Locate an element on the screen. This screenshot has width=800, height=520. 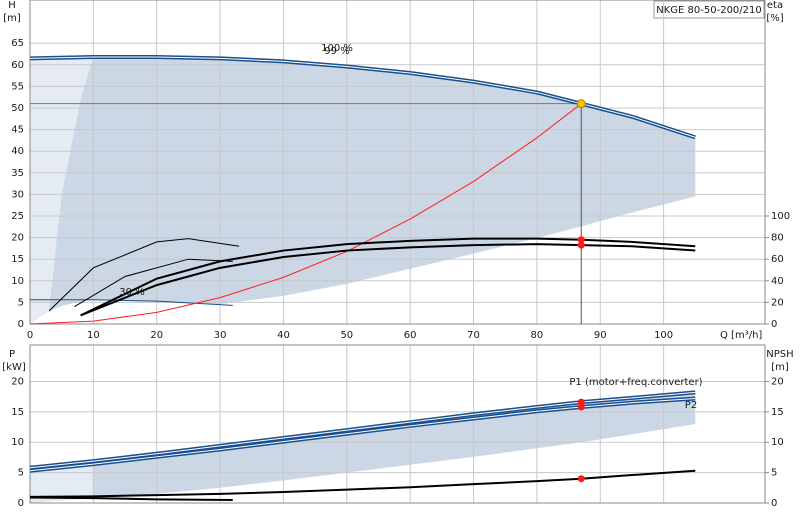
y2-axis-label: [%] is located at coordinates (774, 18).